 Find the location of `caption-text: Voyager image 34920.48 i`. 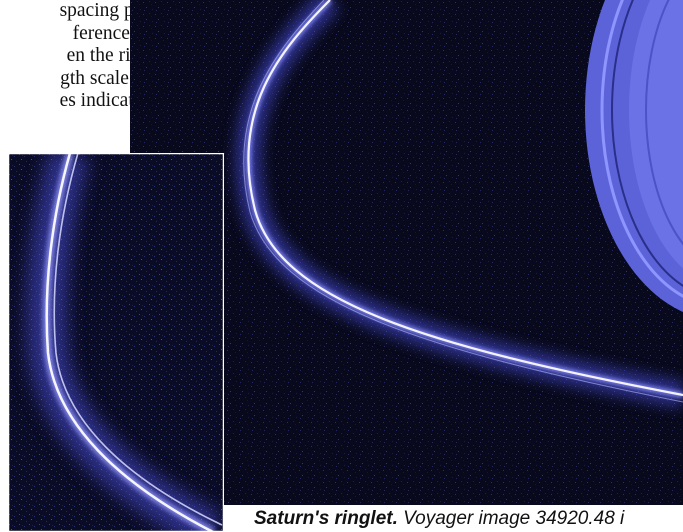

caption-text: Voyager image 34920.48 i is located at coordinates (511, 518).